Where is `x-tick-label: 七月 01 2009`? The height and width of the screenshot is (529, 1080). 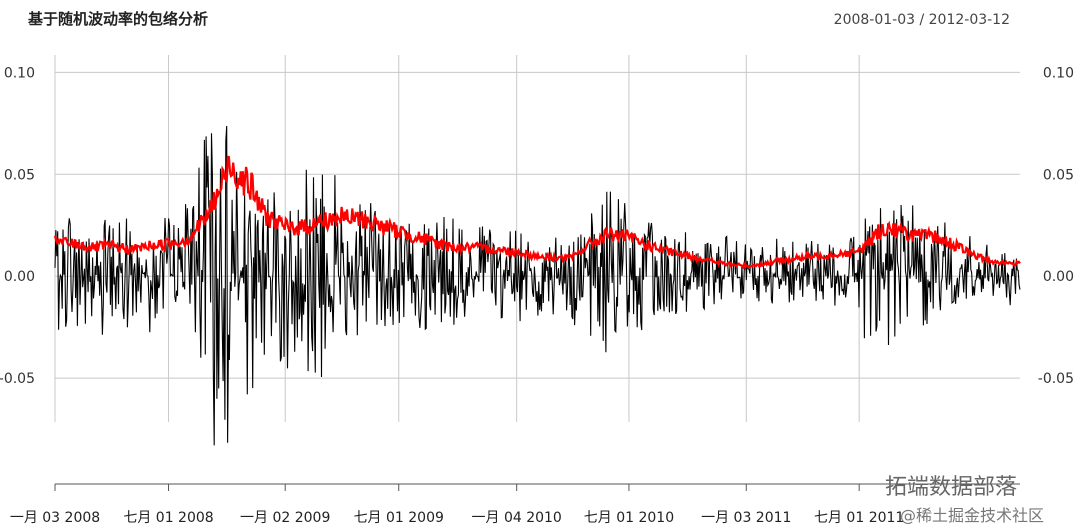
x-tick-label: 七月 01 2009 is located at coordinates (399, 518).